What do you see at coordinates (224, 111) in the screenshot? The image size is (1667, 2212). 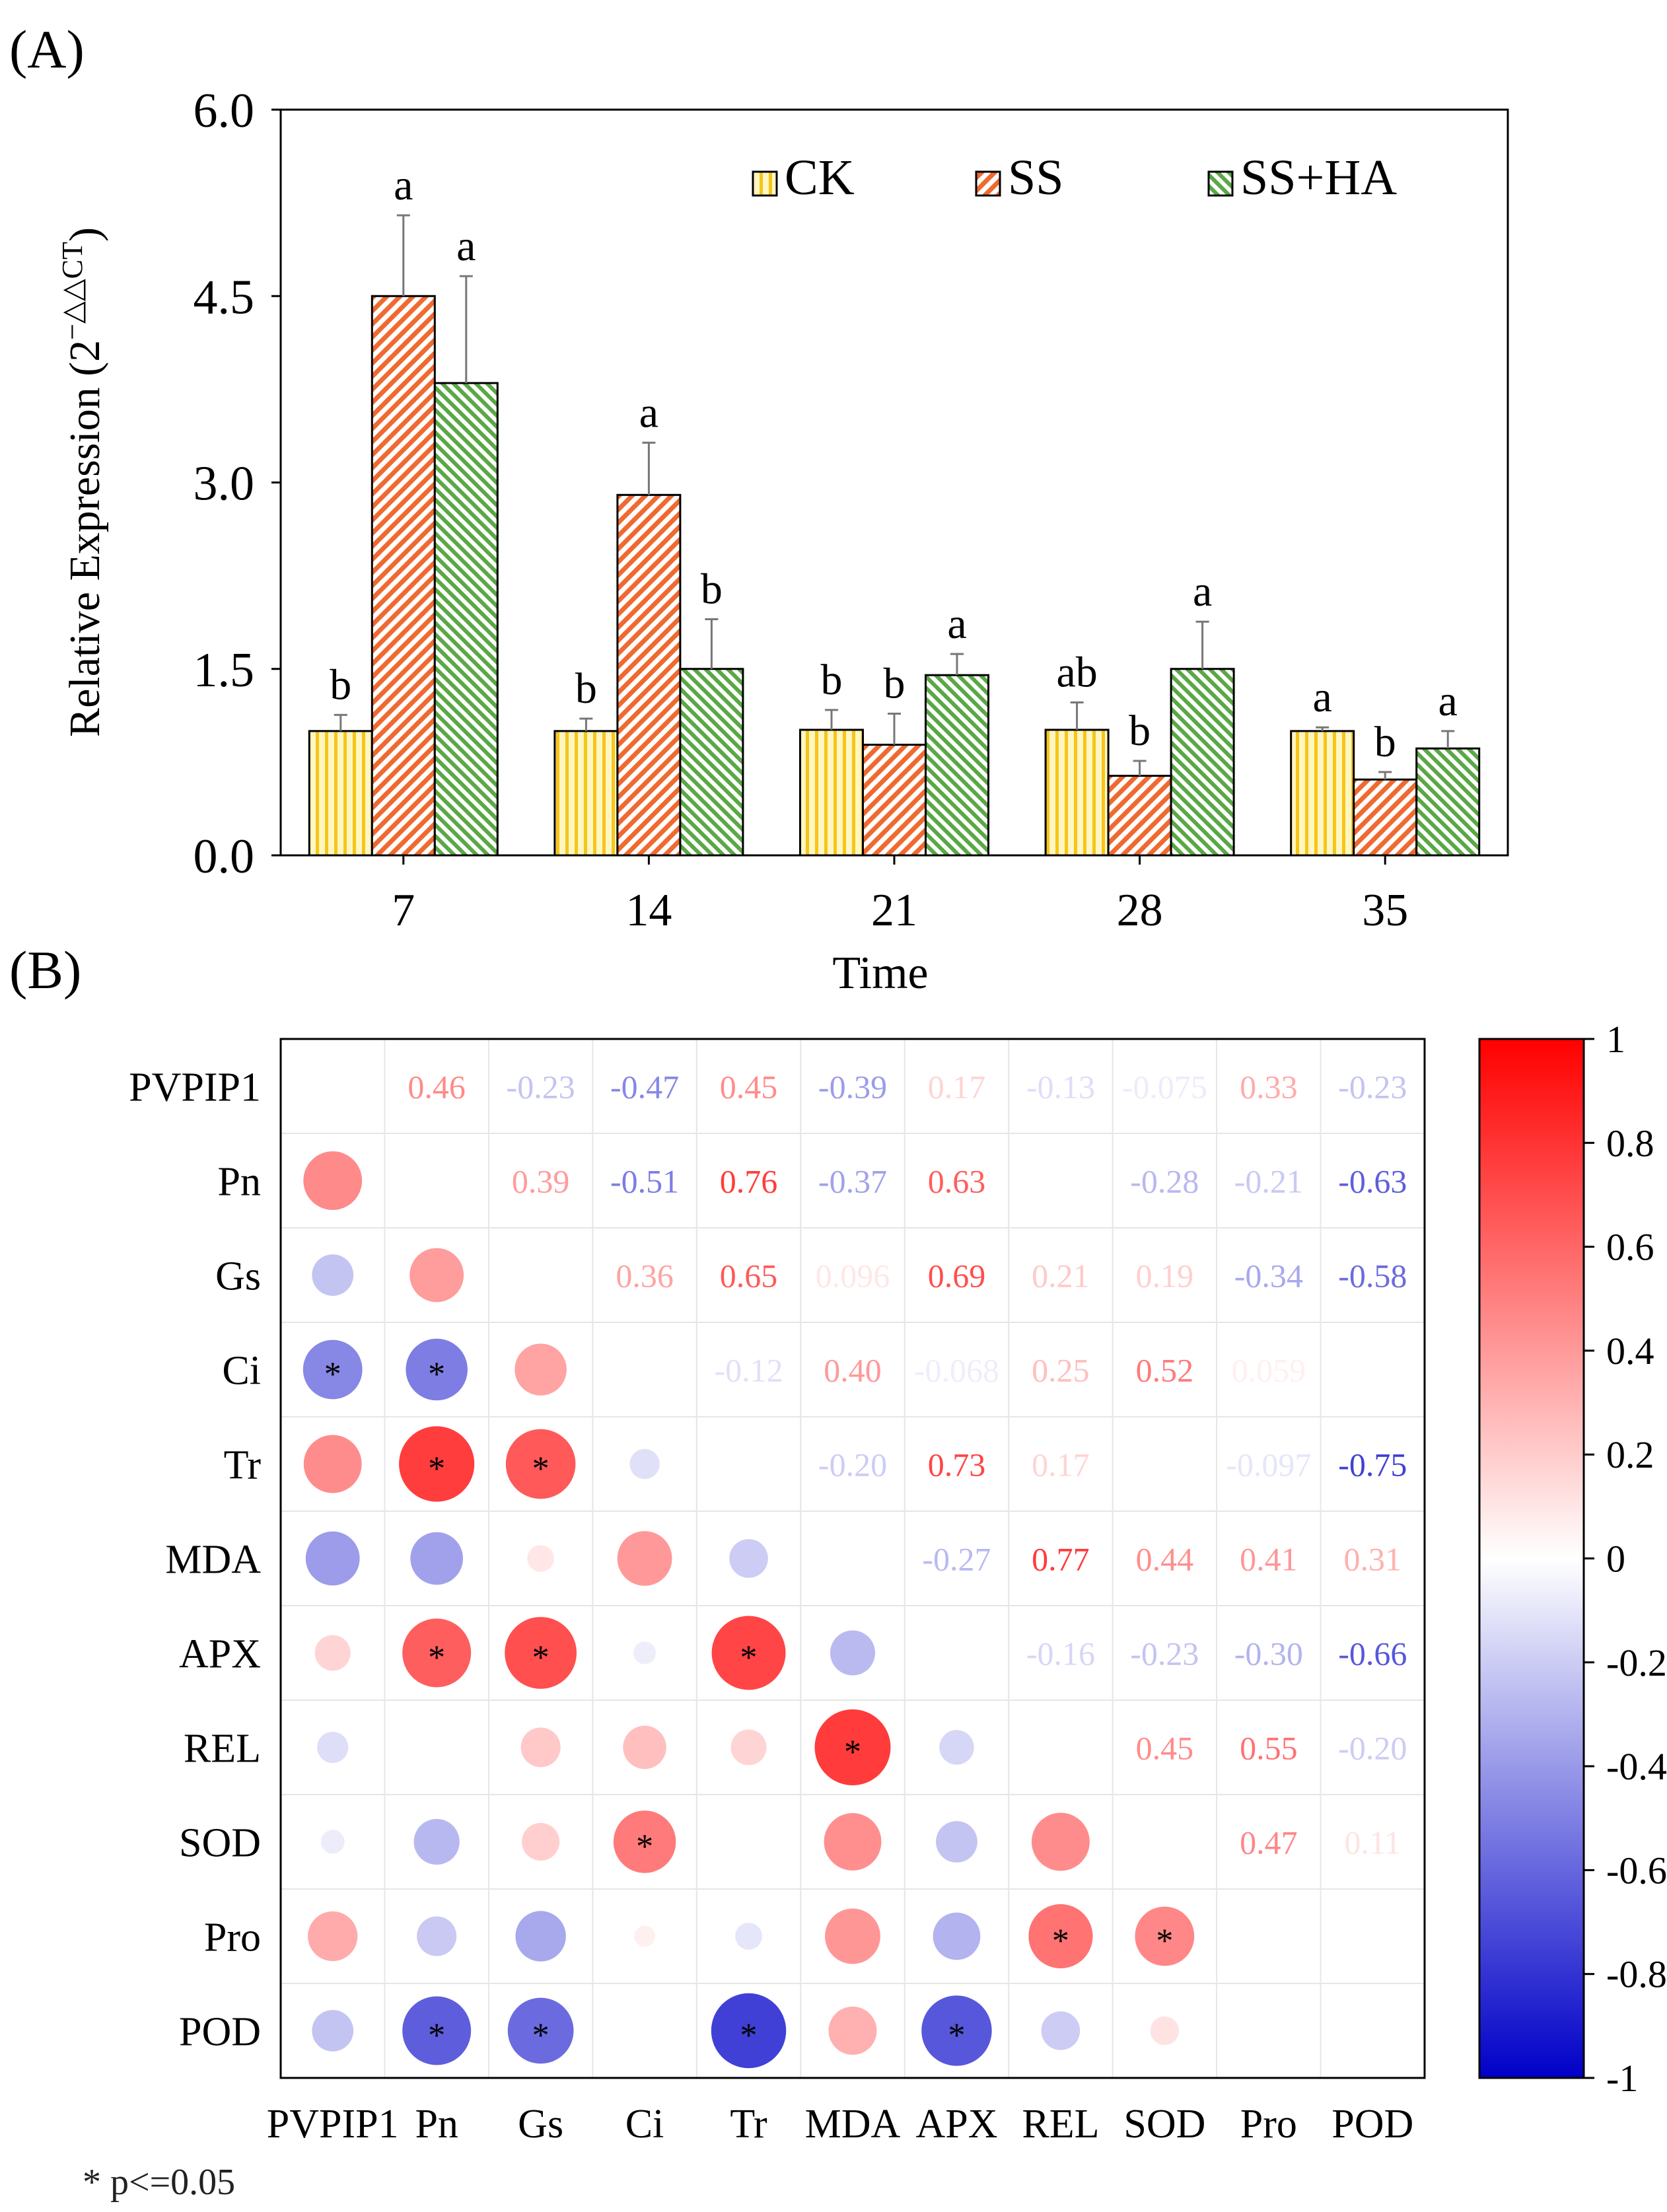 I see `y-tick-label: 6.0` at bounding box center [224, 111].